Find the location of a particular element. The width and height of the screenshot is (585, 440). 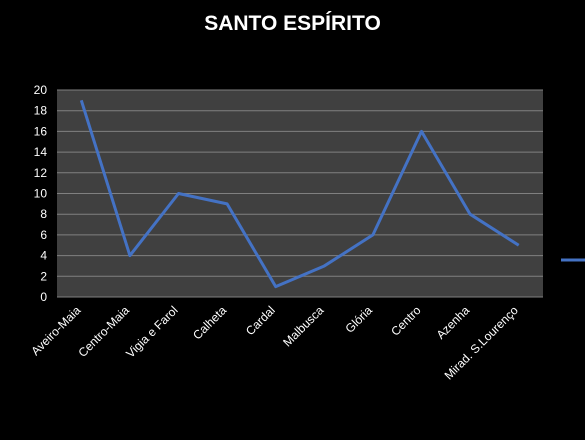

y-tick-label: 16 is located at coordinates (41, 131).